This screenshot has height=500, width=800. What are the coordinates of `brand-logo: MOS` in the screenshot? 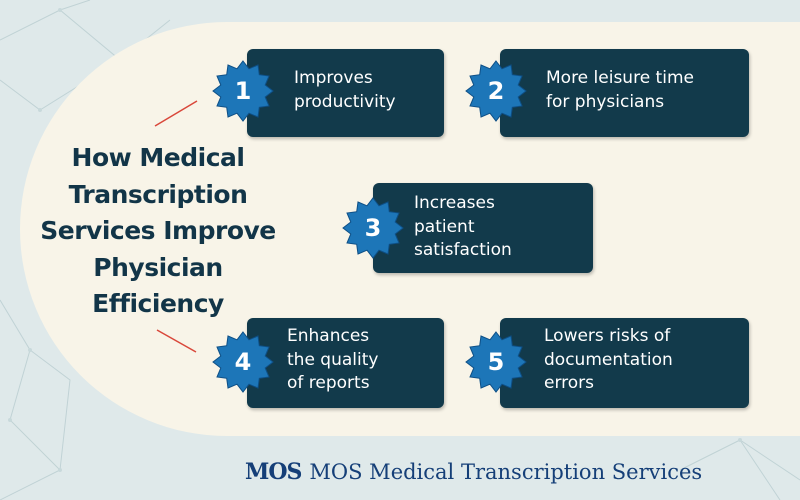 It's located at (273, 472).